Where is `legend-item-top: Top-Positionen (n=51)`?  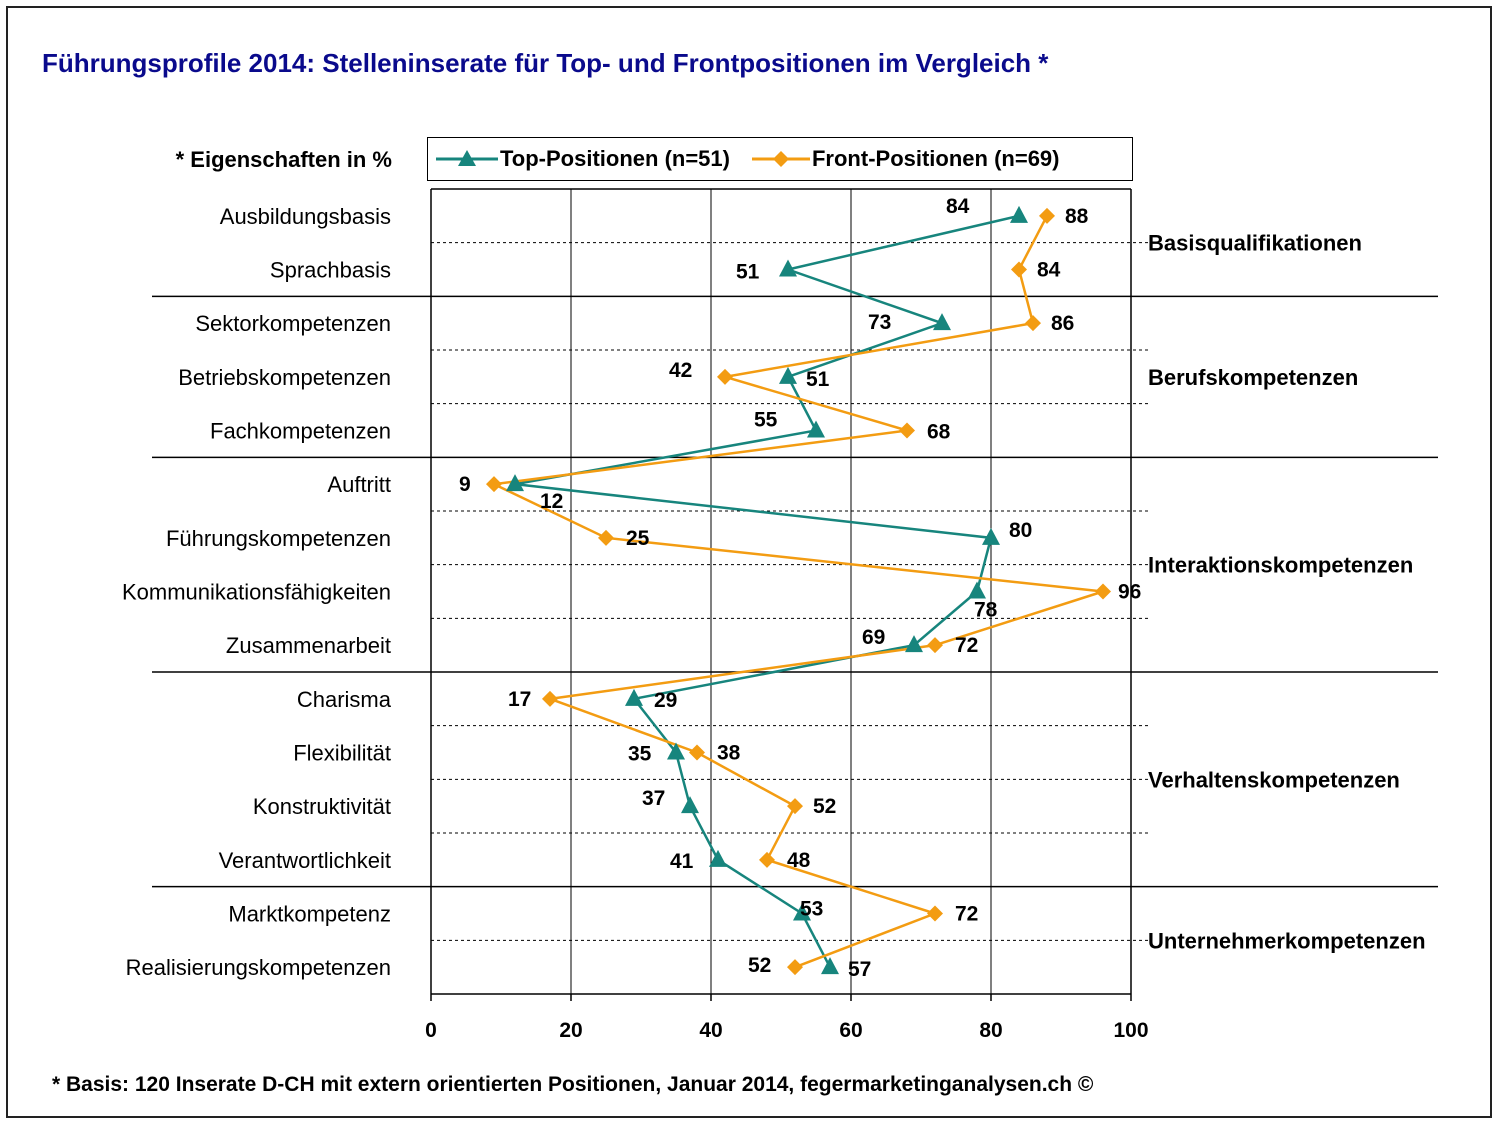 legend-item-top: Top-Positionen (n=51) is located at coordinates (583, 159).